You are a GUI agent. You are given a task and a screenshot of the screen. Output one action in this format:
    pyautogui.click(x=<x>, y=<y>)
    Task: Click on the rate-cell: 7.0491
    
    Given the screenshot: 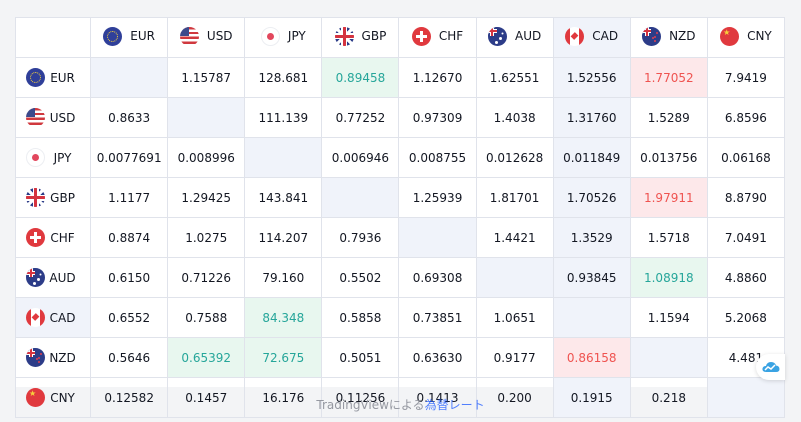 What is the action you would take?
    pyautogui.click(x=746, y=237)
    